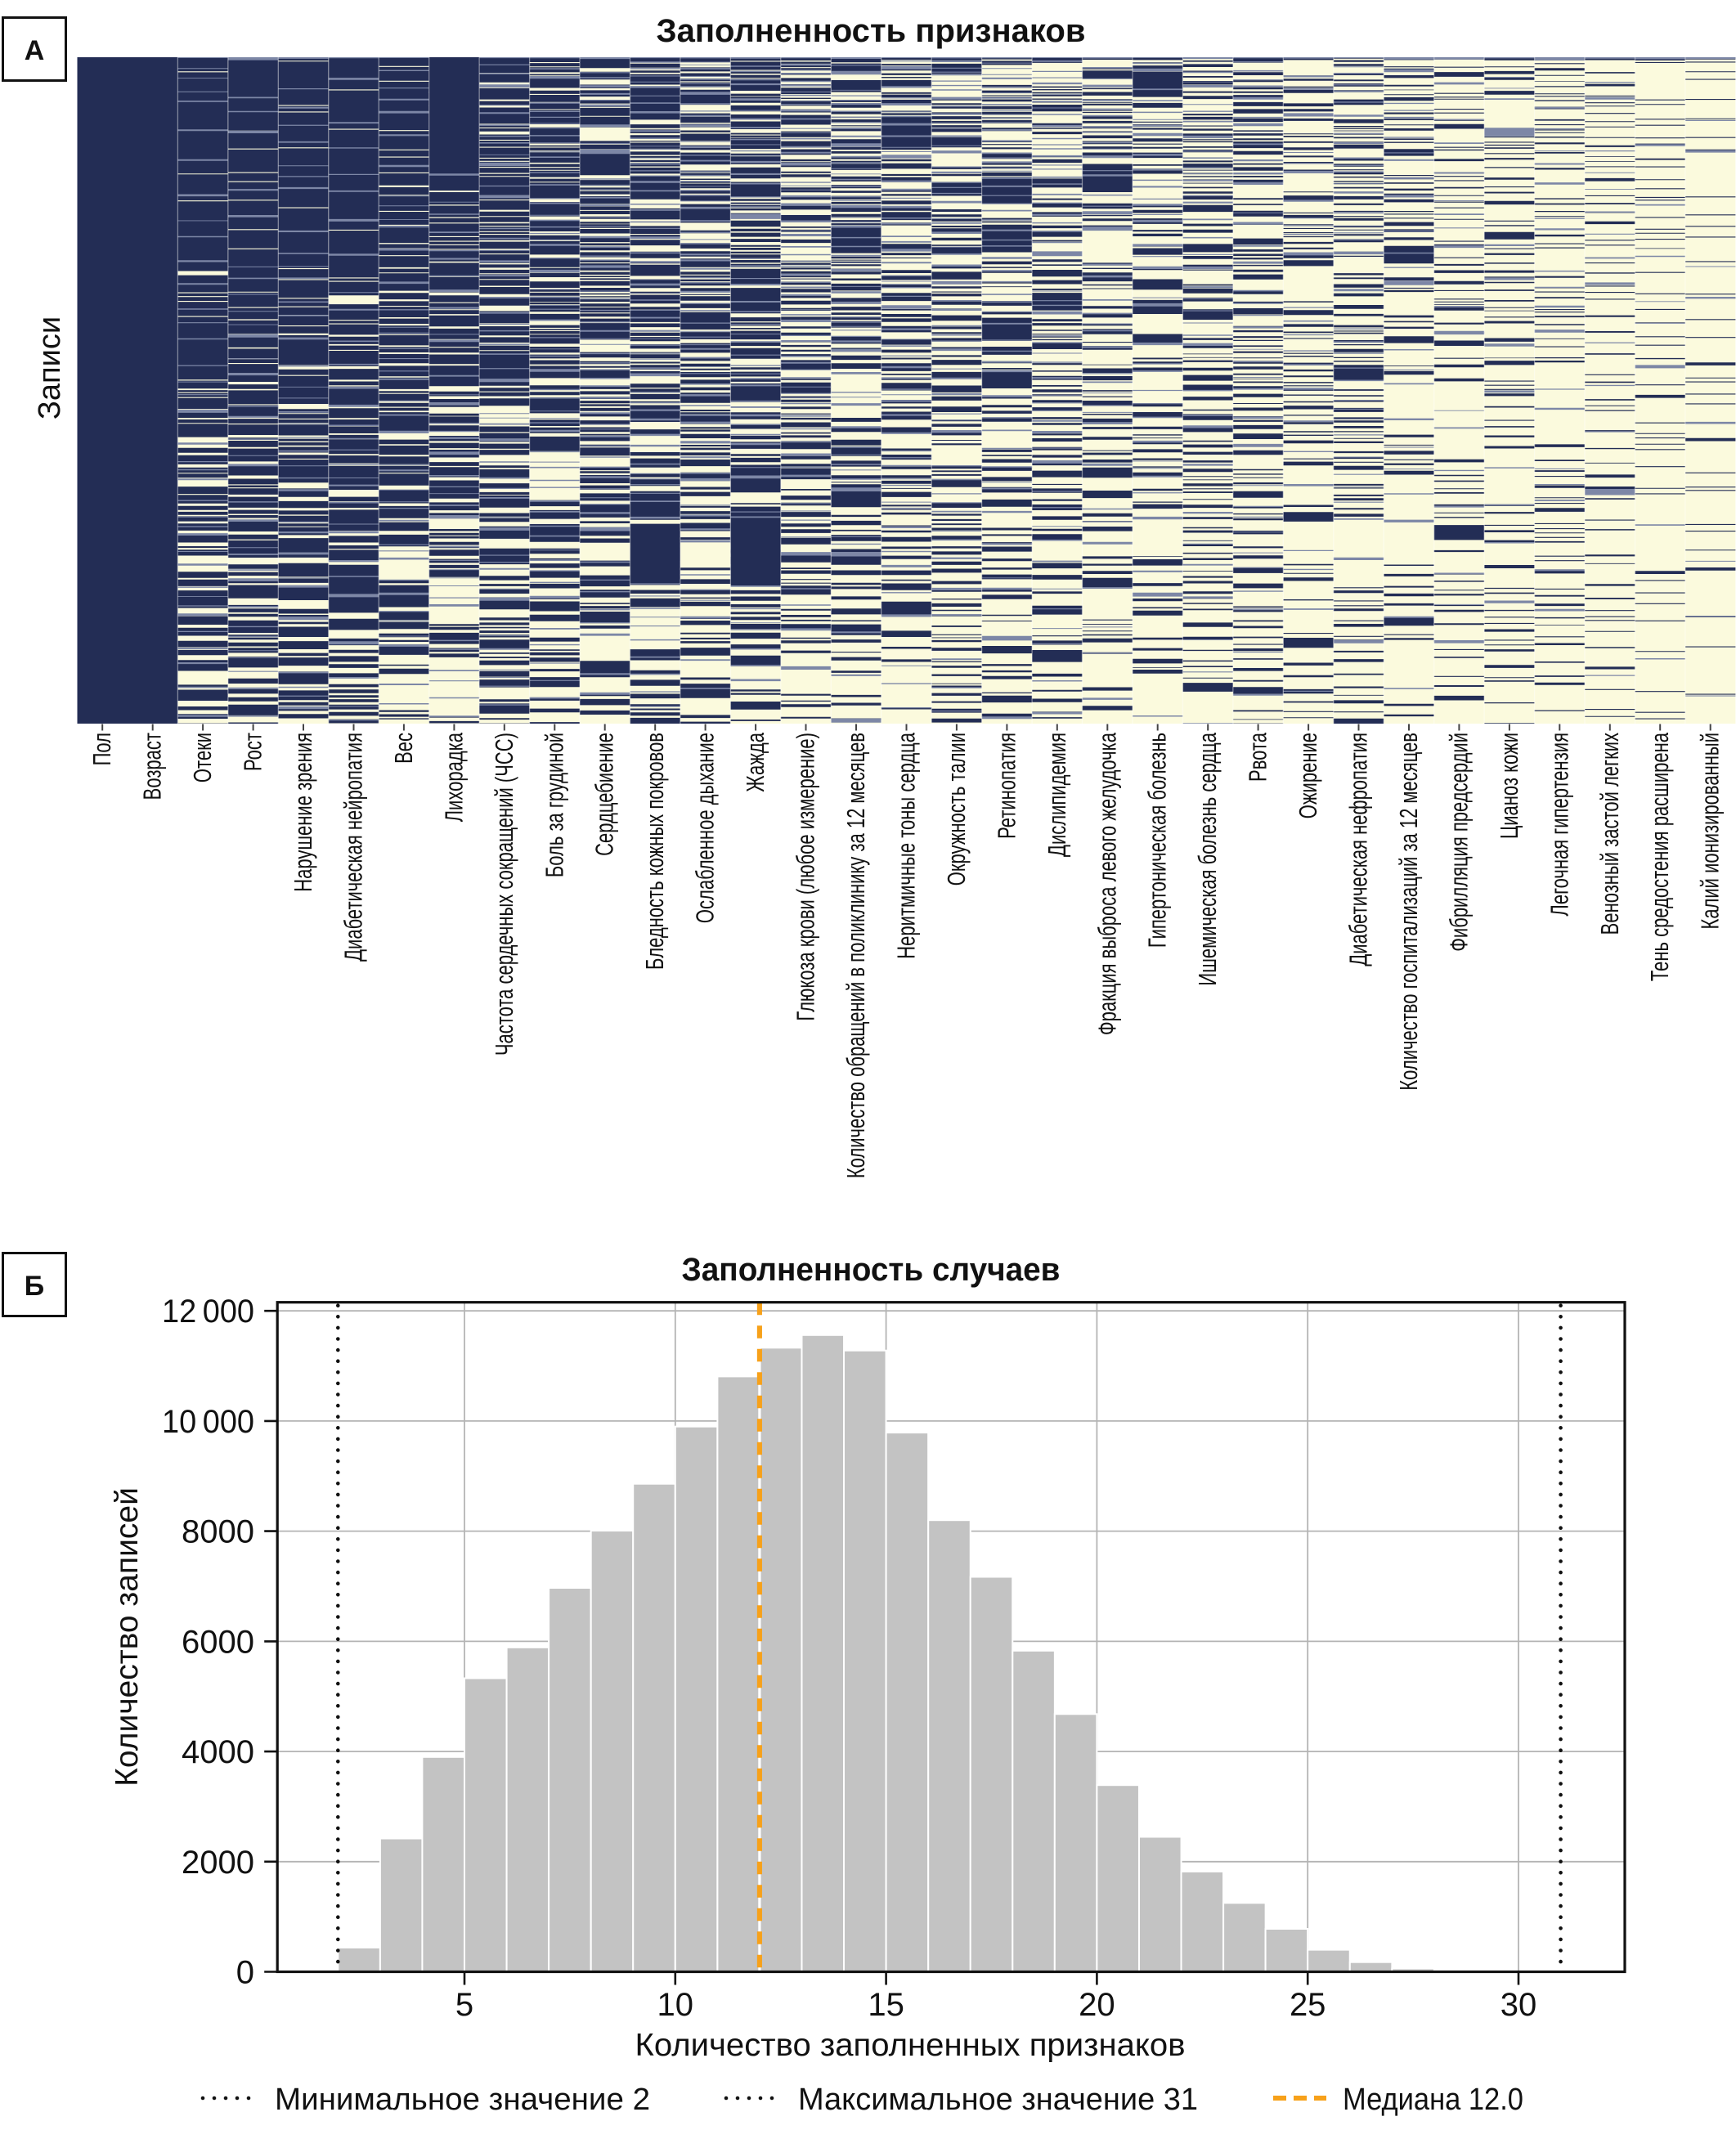 This screenshot has width=1736, height=2130. What do you see at coordinates (403, 748) in the screenshot?
I see `svg-text: Вес` at bounding box center [403, 748].